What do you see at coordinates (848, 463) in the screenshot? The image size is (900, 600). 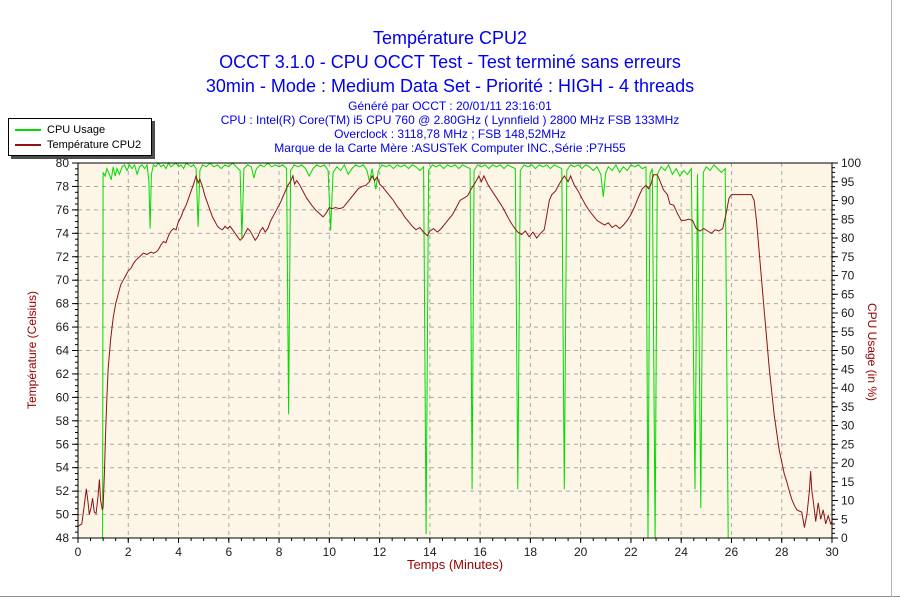 I see `y-right-tick-label: 20` at bounding box center [848, 463].